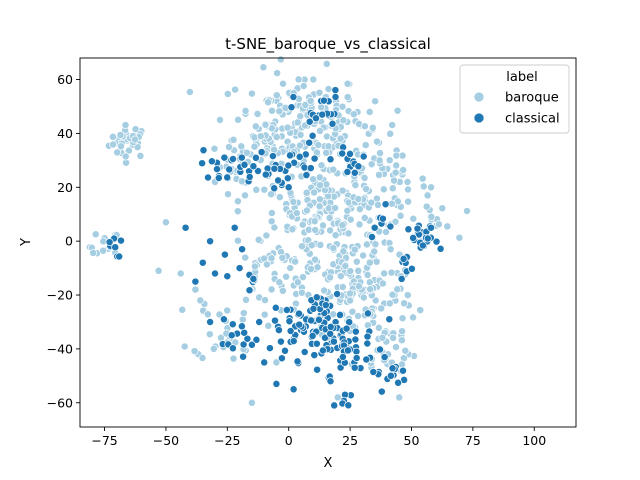  What do you see at coordinates (289, 440) in the screenshot?
I see `x-tick-label: 0` at bounding box center [289, 440].